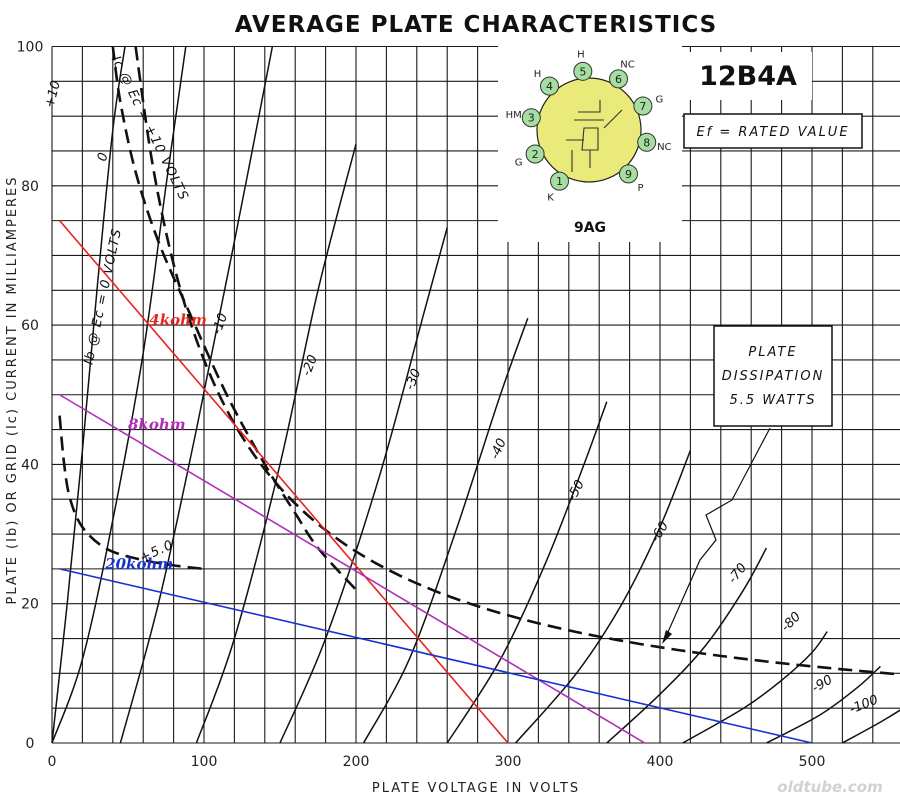 The width and height of the screenshot is (900, 800). Describe the element at coordinates (772, 400) in the screenshot. I see `dissipation-line-3: 5.5 WATTS` at that location.